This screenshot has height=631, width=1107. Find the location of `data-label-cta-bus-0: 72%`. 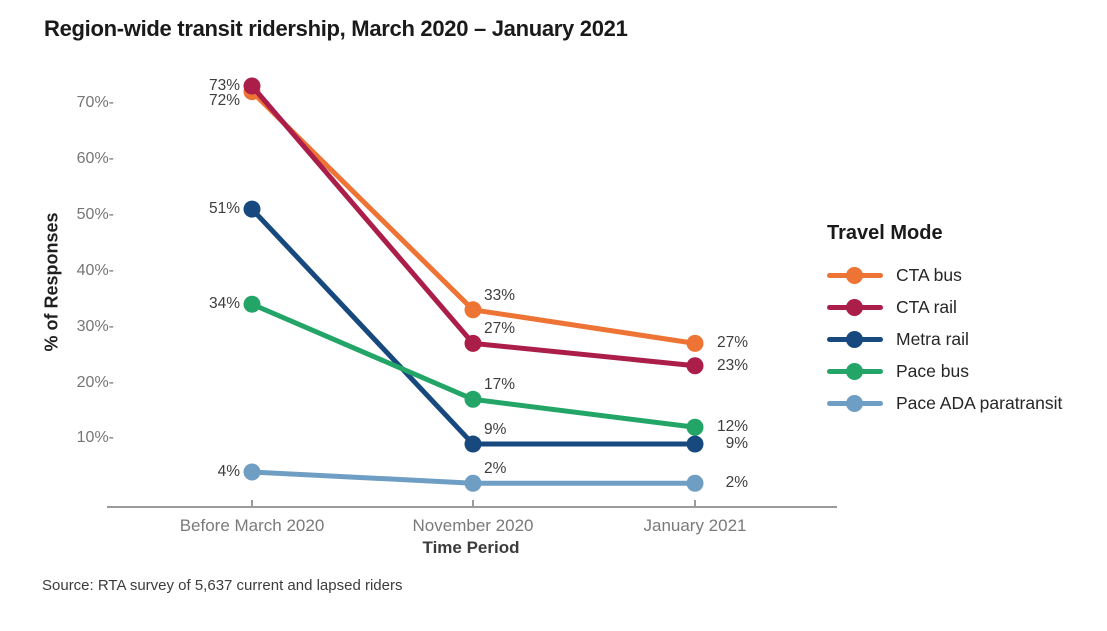

data-label-cta-bus-0: 72% is located at coordinates (224, 100).